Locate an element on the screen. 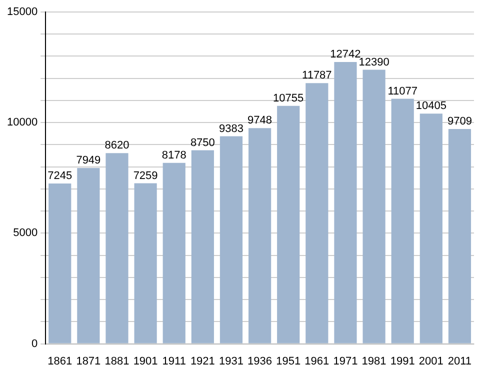 The image size is (488, 373). data-label: 9748 is located at coordinates (260, 120).